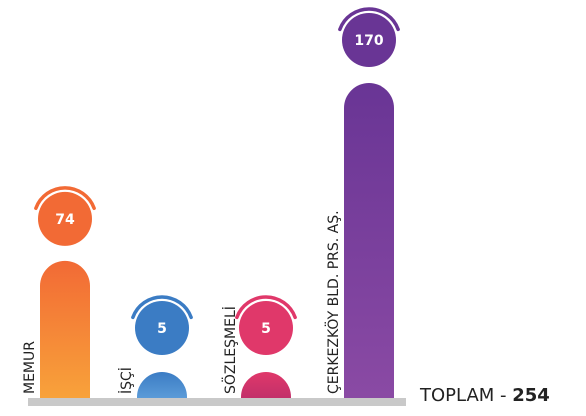 This screenshot has height=416, width=586. What do you see at coordinates (230, 350) in the screenshot?
I see `category-label-2: SÖZLEŞMELİ` at bounding box center [230, 350].